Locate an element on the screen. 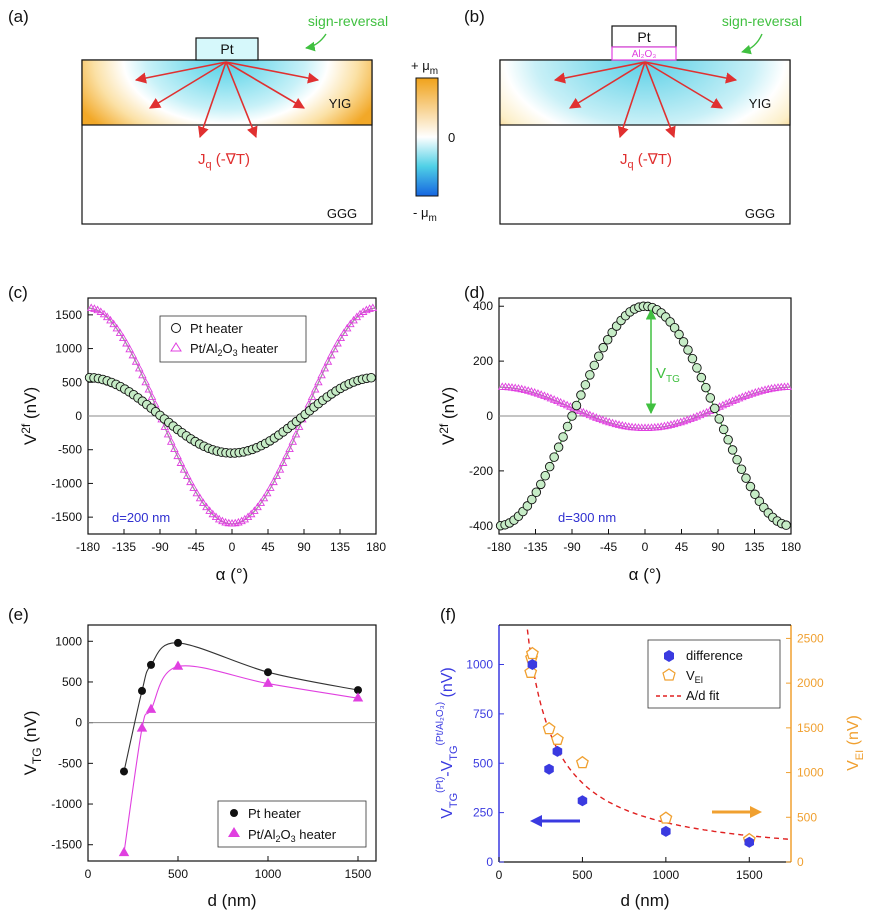 This screenshot has height=914, width=872. pt-label-a: Pt is located at coordinates (226, 49).